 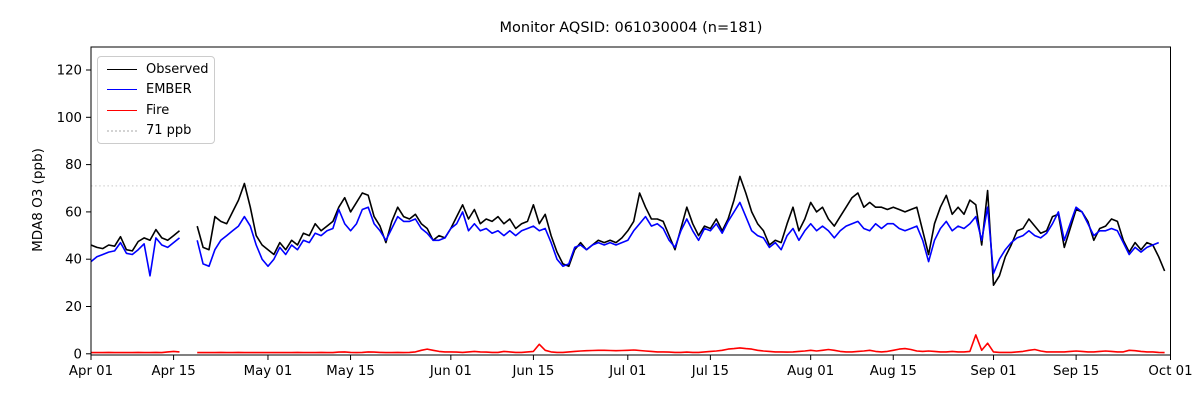 What do you see at coordinates (38, 200) in the screenshot?
I see `y-axis-label: MDA8 O3 (ppb)` at bounding box center [38, 200].